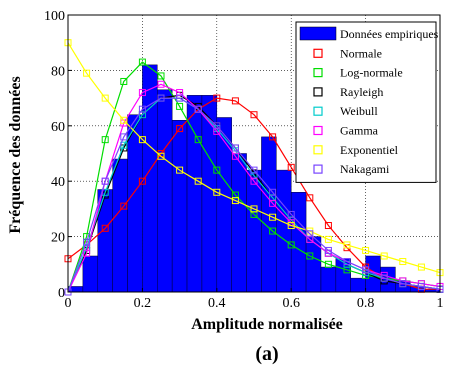 This screenshot has width=468, height=372. What do you see at coordinates (318, 33) in the screenshot?
I see `legend-swatch` at bounding box center [318, 33].